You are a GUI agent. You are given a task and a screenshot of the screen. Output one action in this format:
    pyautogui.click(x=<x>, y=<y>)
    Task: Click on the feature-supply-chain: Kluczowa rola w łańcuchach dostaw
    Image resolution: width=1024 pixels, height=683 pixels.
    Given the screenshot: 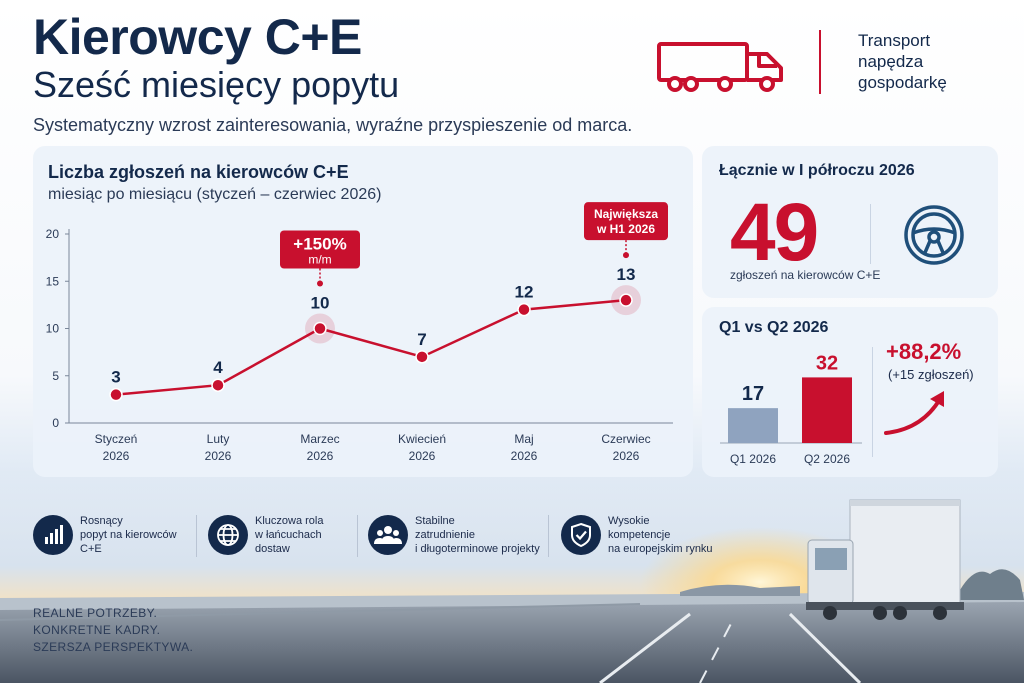 What is the action you would take?
    pyautogui.click(x=280, y=535)
    